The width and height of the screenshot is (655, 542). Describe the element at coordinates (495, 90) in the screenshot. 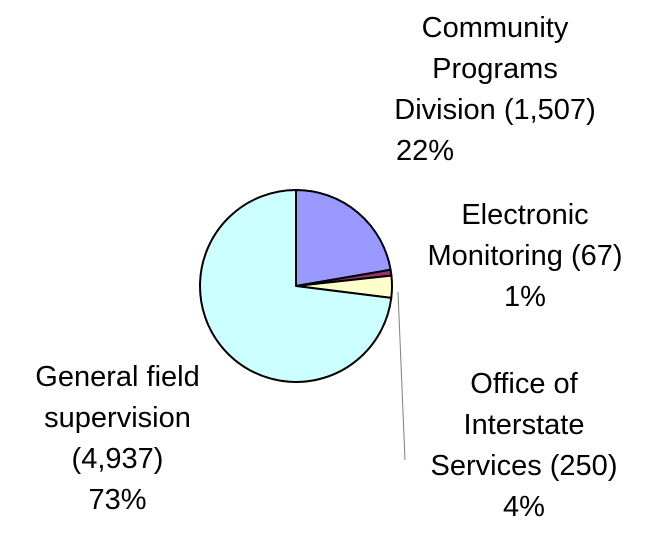

I see `label-community-programs: Community Programs Division (1,507) 22%` at that location.